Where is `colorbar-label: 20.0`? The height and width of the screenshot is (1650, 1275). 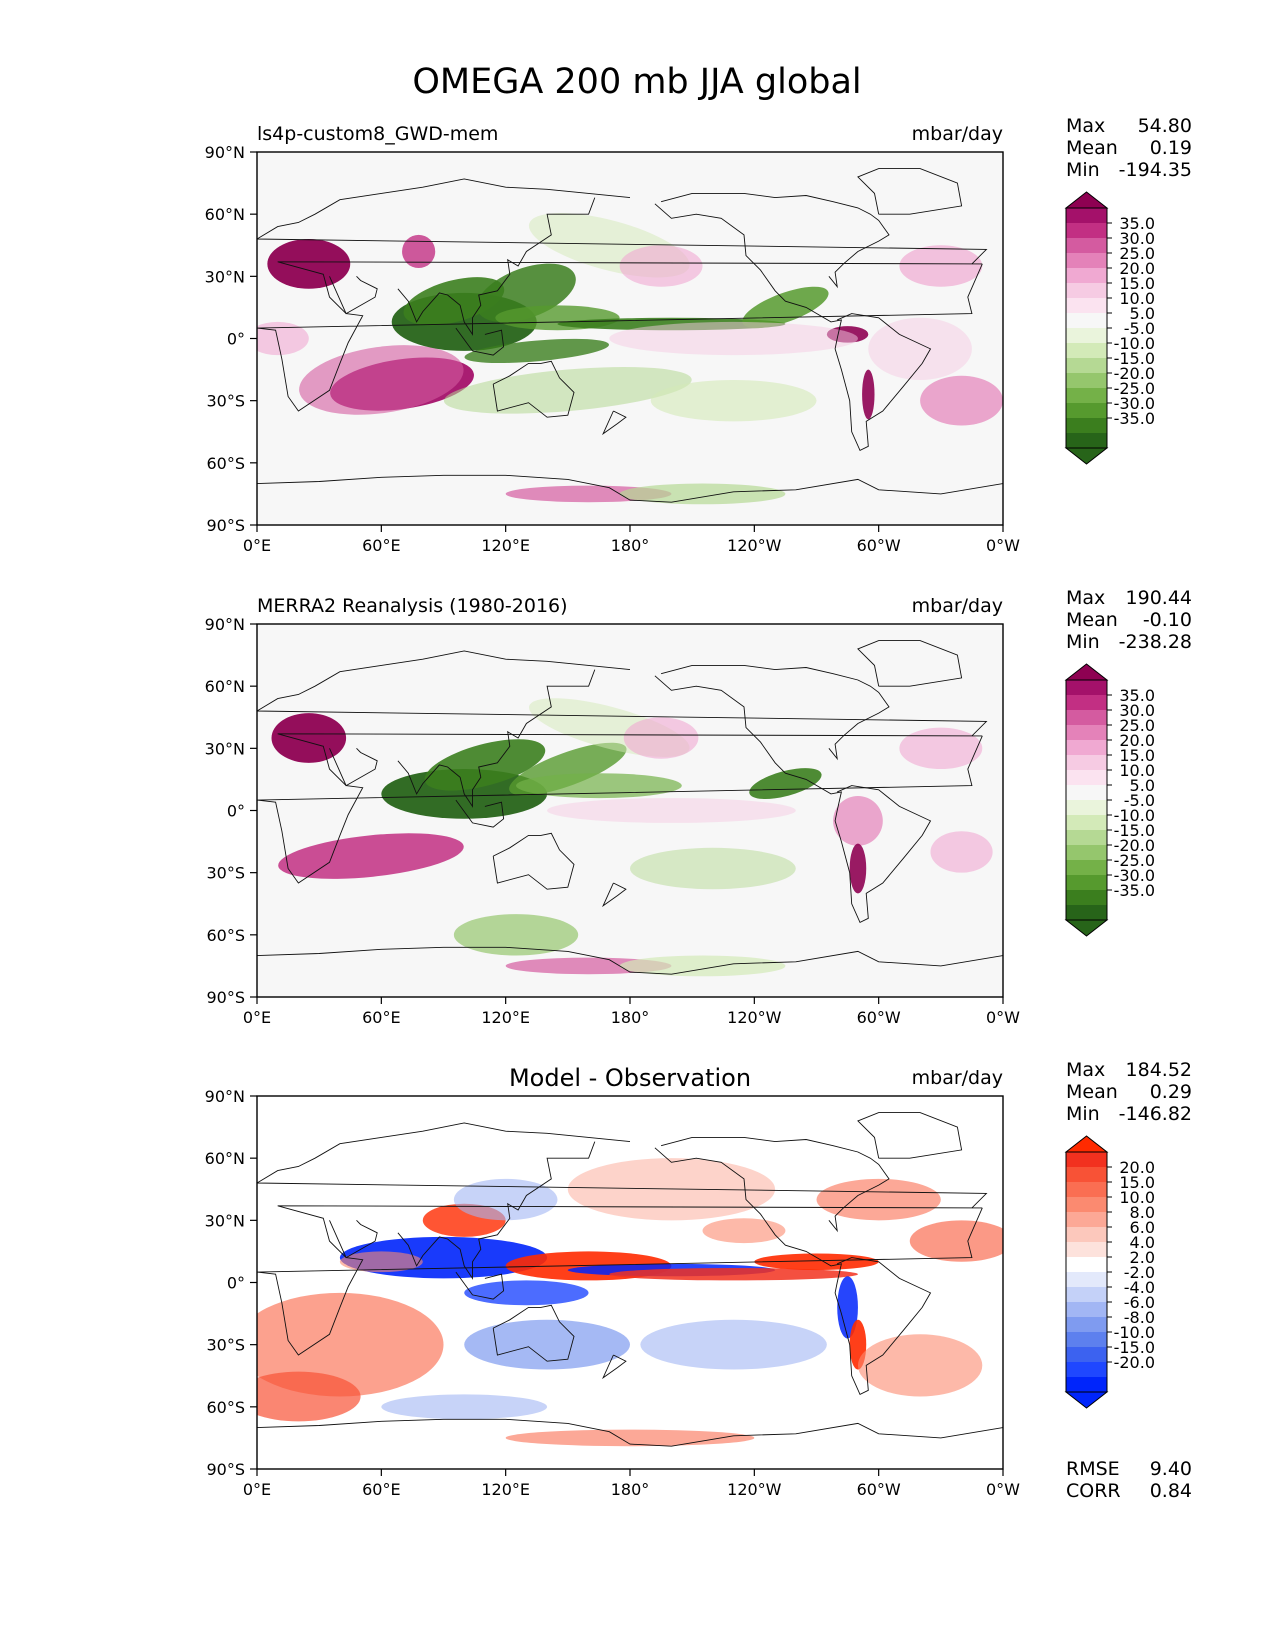
colorbar-label: 20.0 is located at coordinates (1137, 268).